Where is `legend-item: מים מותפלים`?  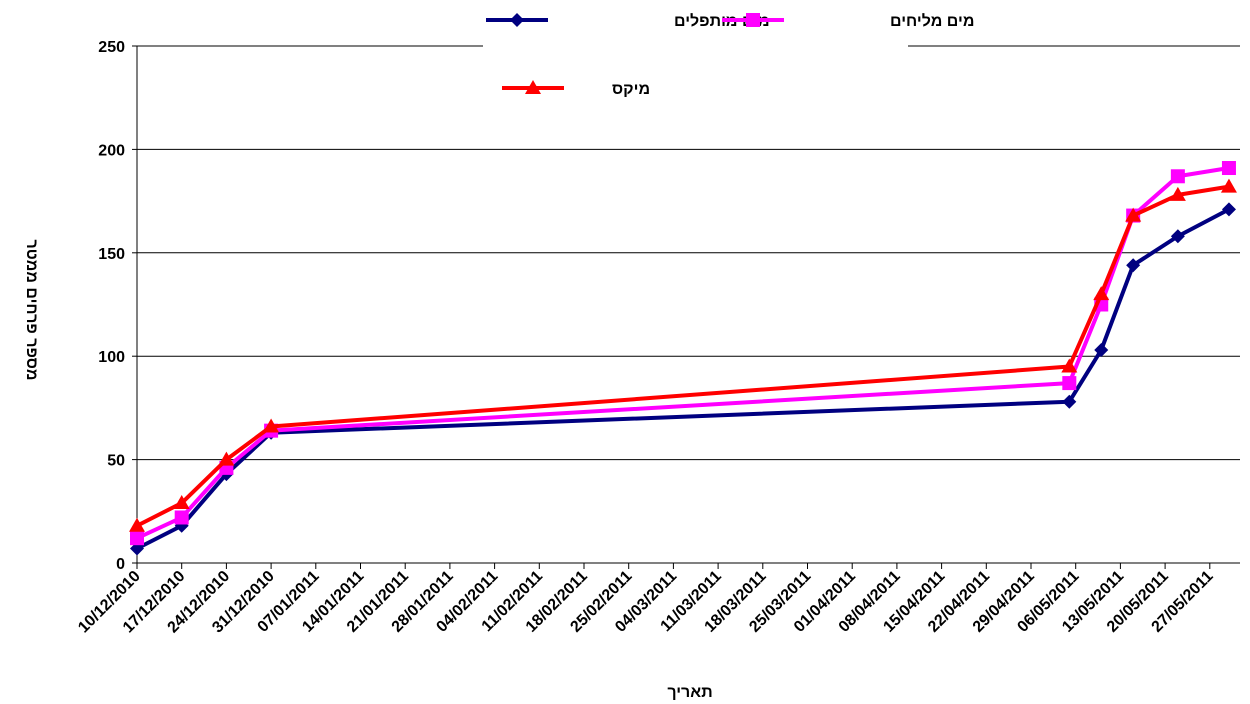
legend-item: מים מותפלים is located at coordinates (628, 21).